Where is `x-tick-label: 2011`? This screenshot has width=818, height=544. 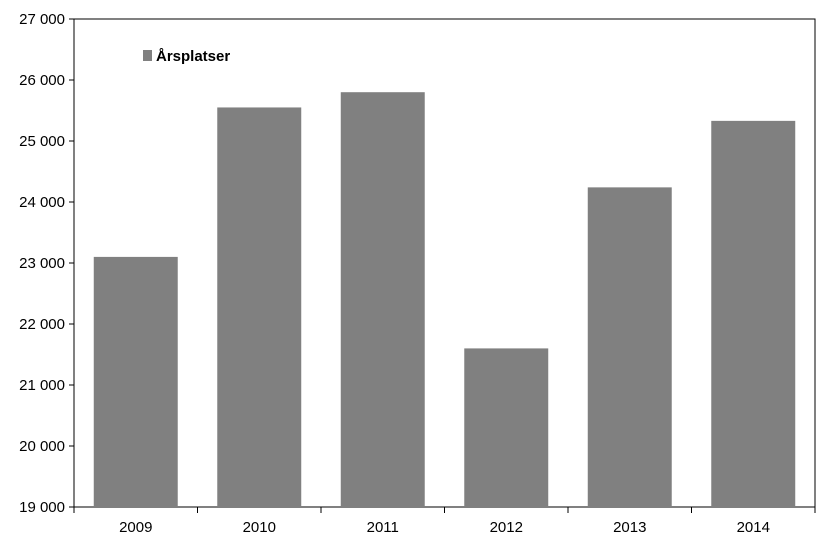
x-tick-label: 2011 is located at coordinates (383, 527).